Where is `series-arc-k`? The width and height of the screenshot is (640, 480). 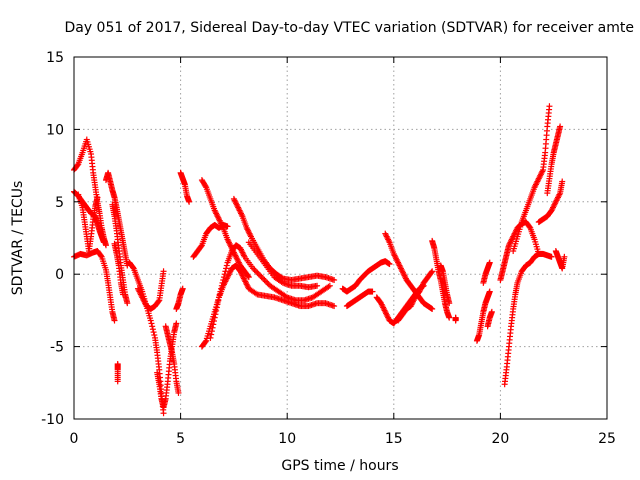 series-arc-k is located at coordinates (172, 359).